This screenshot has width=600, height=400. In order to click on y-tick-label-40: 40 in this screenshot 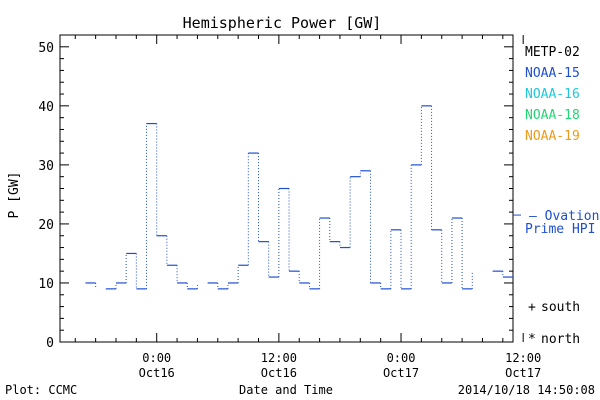, I will do `click(46, 107)`.